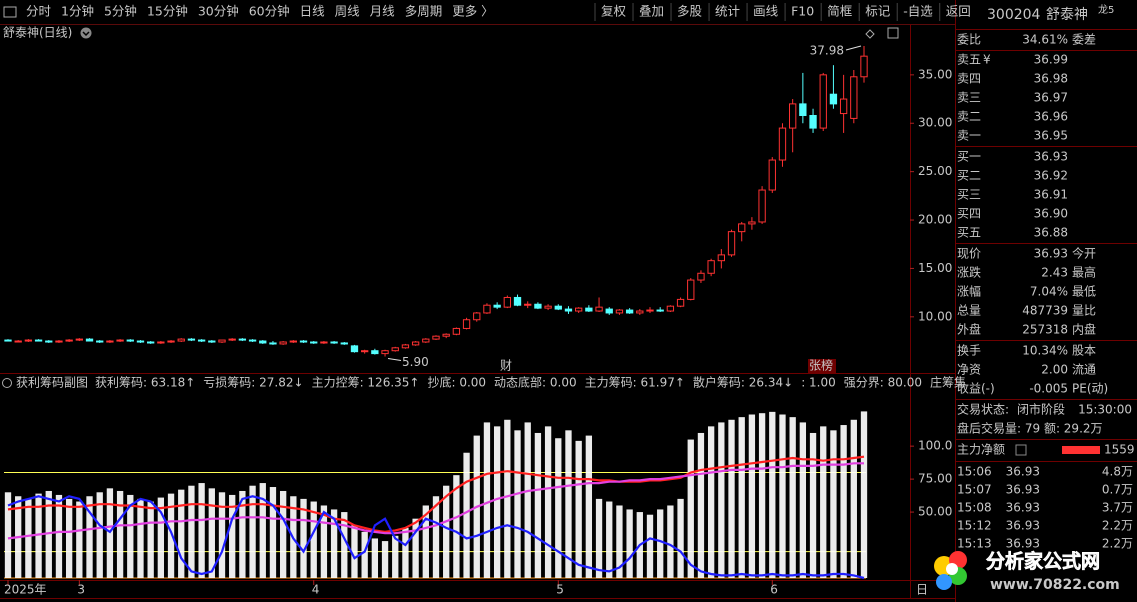  I want to click on toolbar-menu-icon, so click(10, 12).